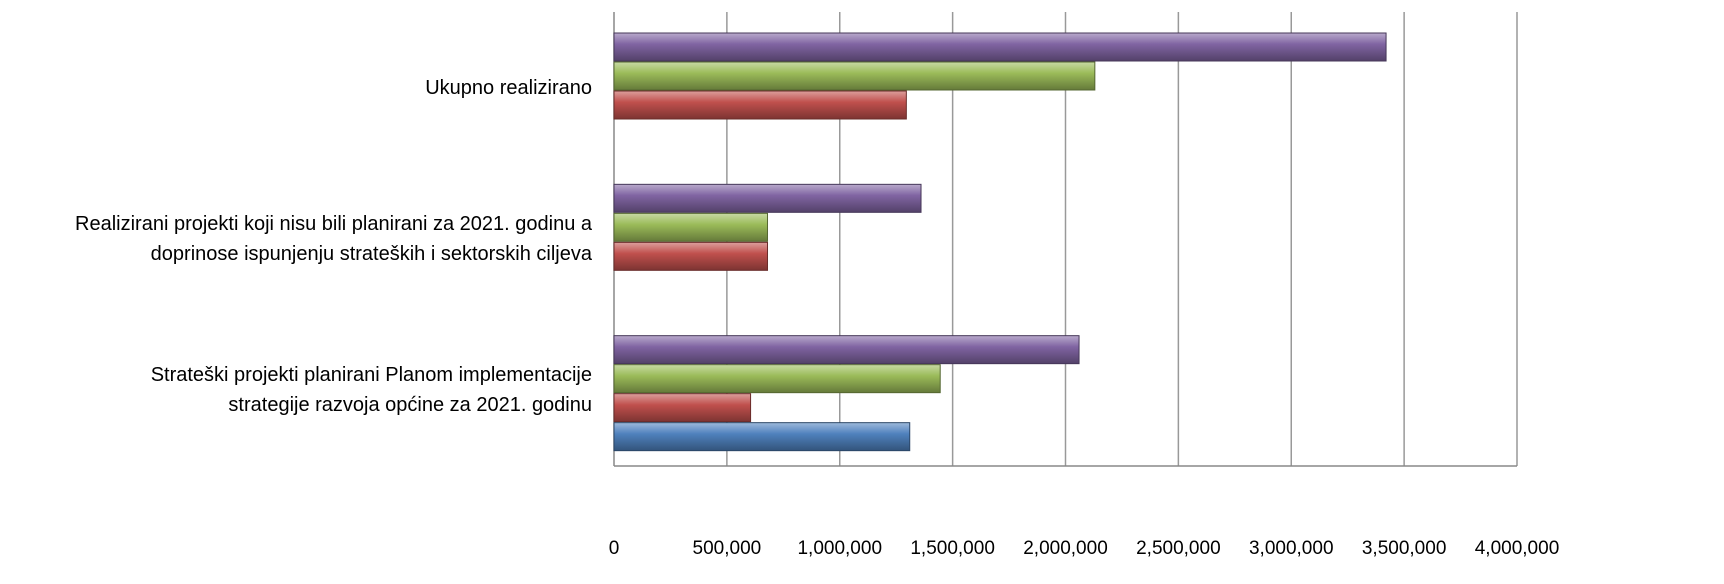 Image resolution: width=1724 pixels, height=584 pixels. I want to click on x-tick-label: 2,000,000, so click(1065, 548).